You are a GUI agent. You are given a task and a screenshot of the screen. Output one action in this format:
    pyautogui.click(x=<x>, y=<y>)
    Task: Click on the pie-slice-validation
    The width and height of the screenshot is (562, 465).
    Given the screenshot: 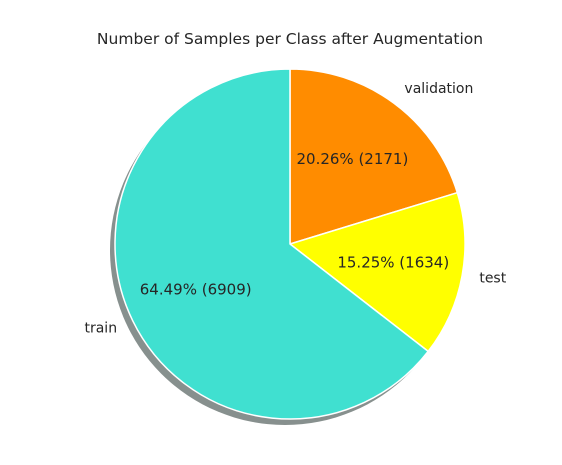 What is the action you would take?
    pyautogui.click(x=374, y=156)
    